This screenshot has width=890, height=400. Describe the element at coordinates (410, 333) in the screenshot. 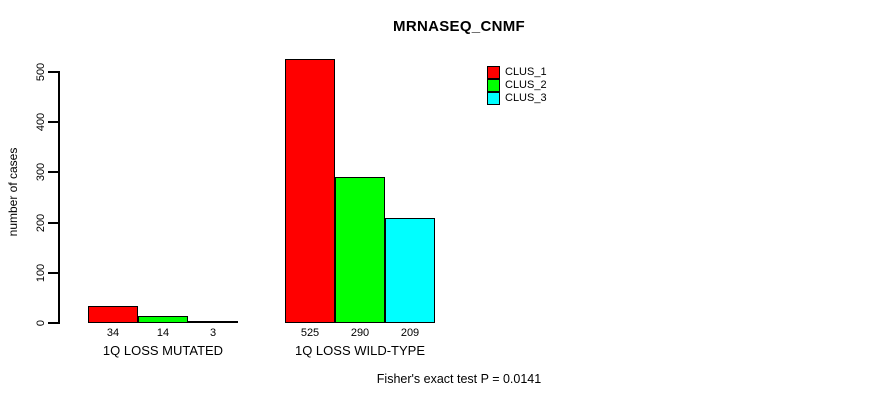

I see `bar-value-label: 209` at that location.